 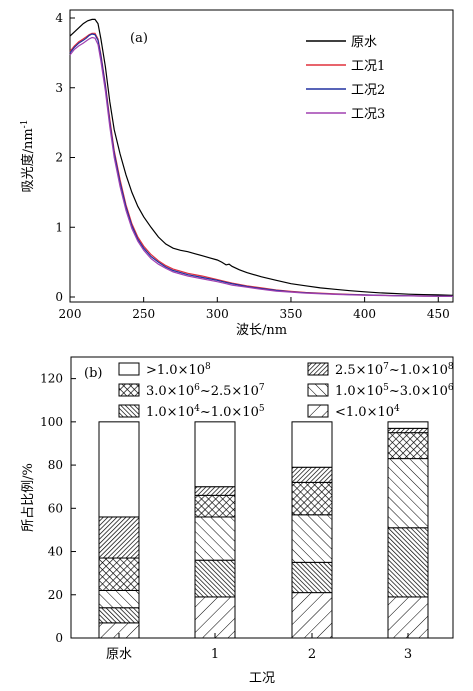 What do you see at coordinates (312, 654) in the screenshot?
I see `x-tick-label: 2` at bounding box center [312, 654].